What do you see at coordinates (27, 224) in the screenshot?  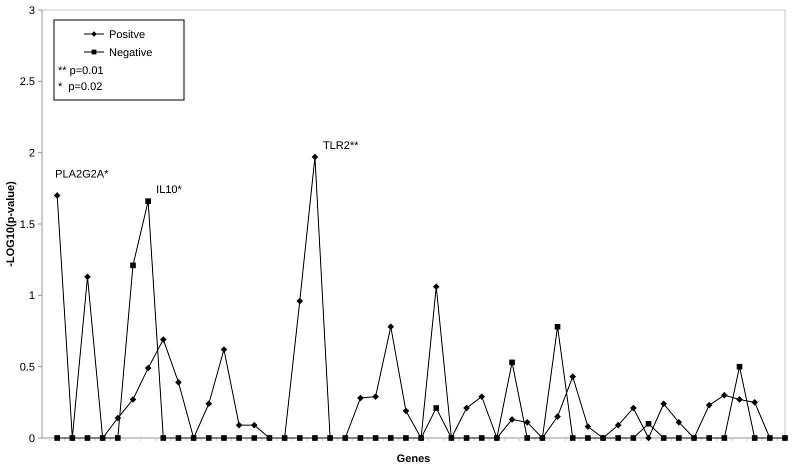 I see `y-tick-label: 1.5` at bounding box center [27, 224].